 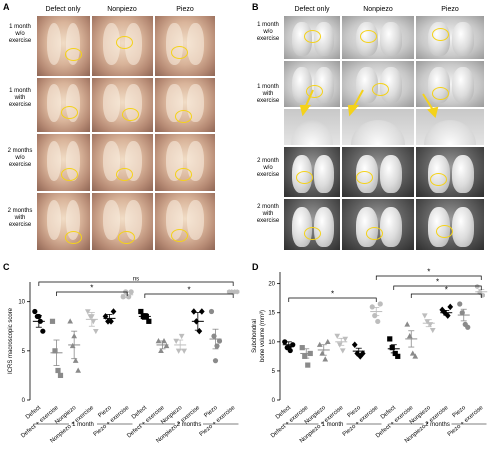 What do you see at coordinates (6, 7) in the screenshot?
I see `panel-a-label: A` at bounding box center [6, 7].